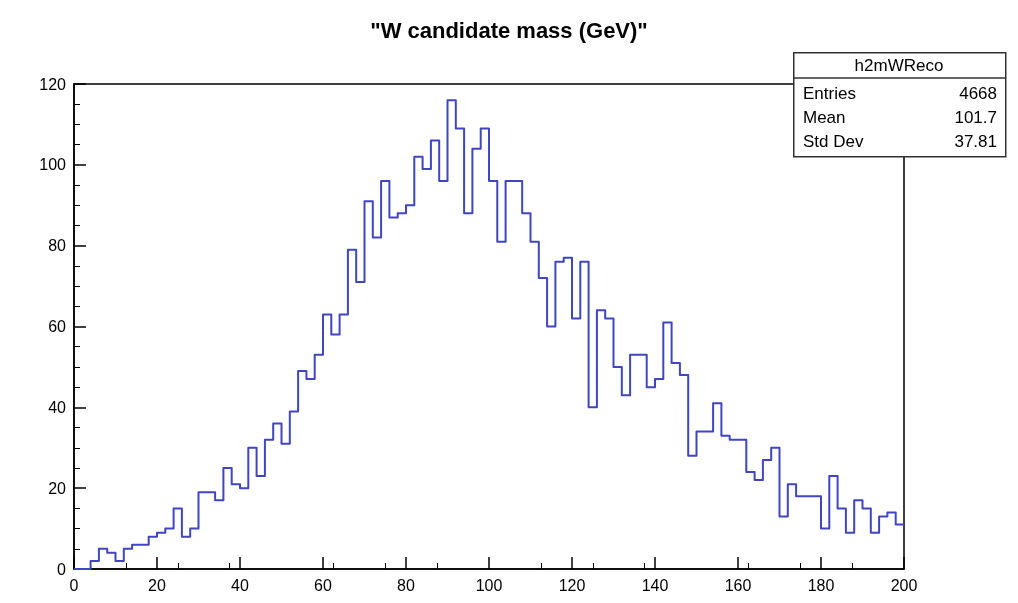  I want to click on x-tick-label: 120, so click(572, 585).